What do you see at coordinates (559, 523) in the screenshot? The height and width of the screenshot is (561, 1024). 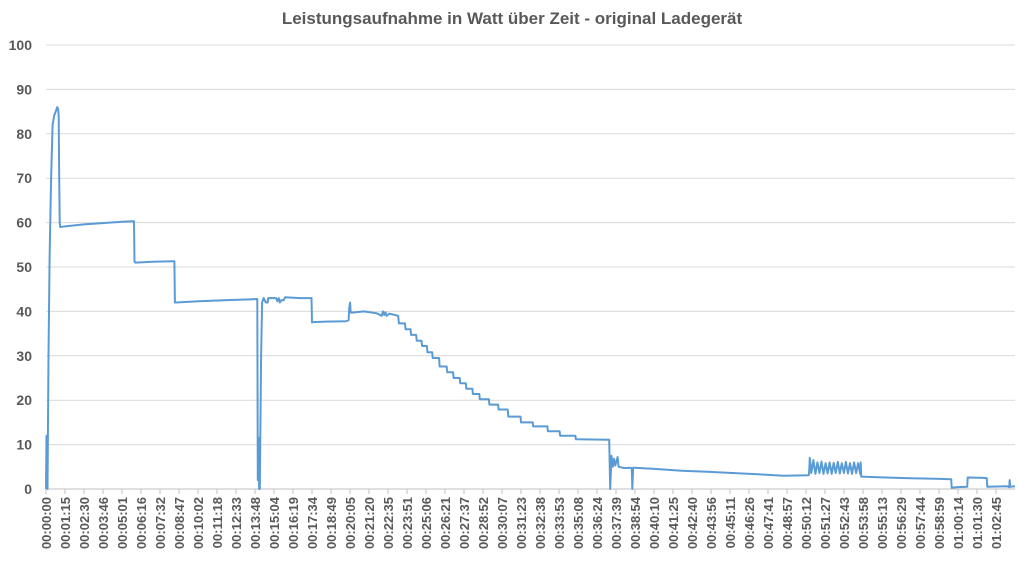 I see `x-tick-label: 00:33:53` at bounding box center [559, 523].